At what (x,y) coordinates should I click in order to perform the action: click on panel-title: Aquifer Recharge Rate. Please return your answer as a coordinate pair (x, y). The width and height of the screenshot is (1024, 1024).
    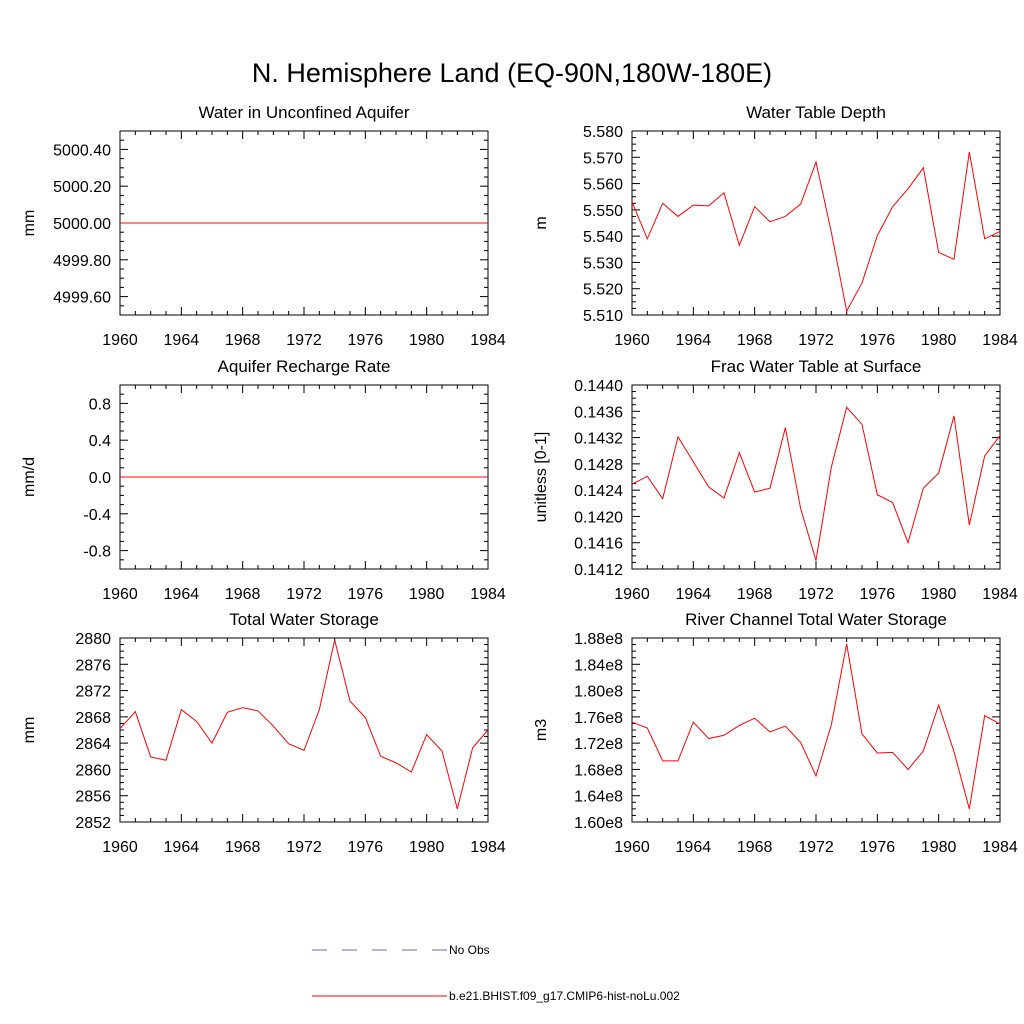
    Looking at the image, I should click on (304, 366).